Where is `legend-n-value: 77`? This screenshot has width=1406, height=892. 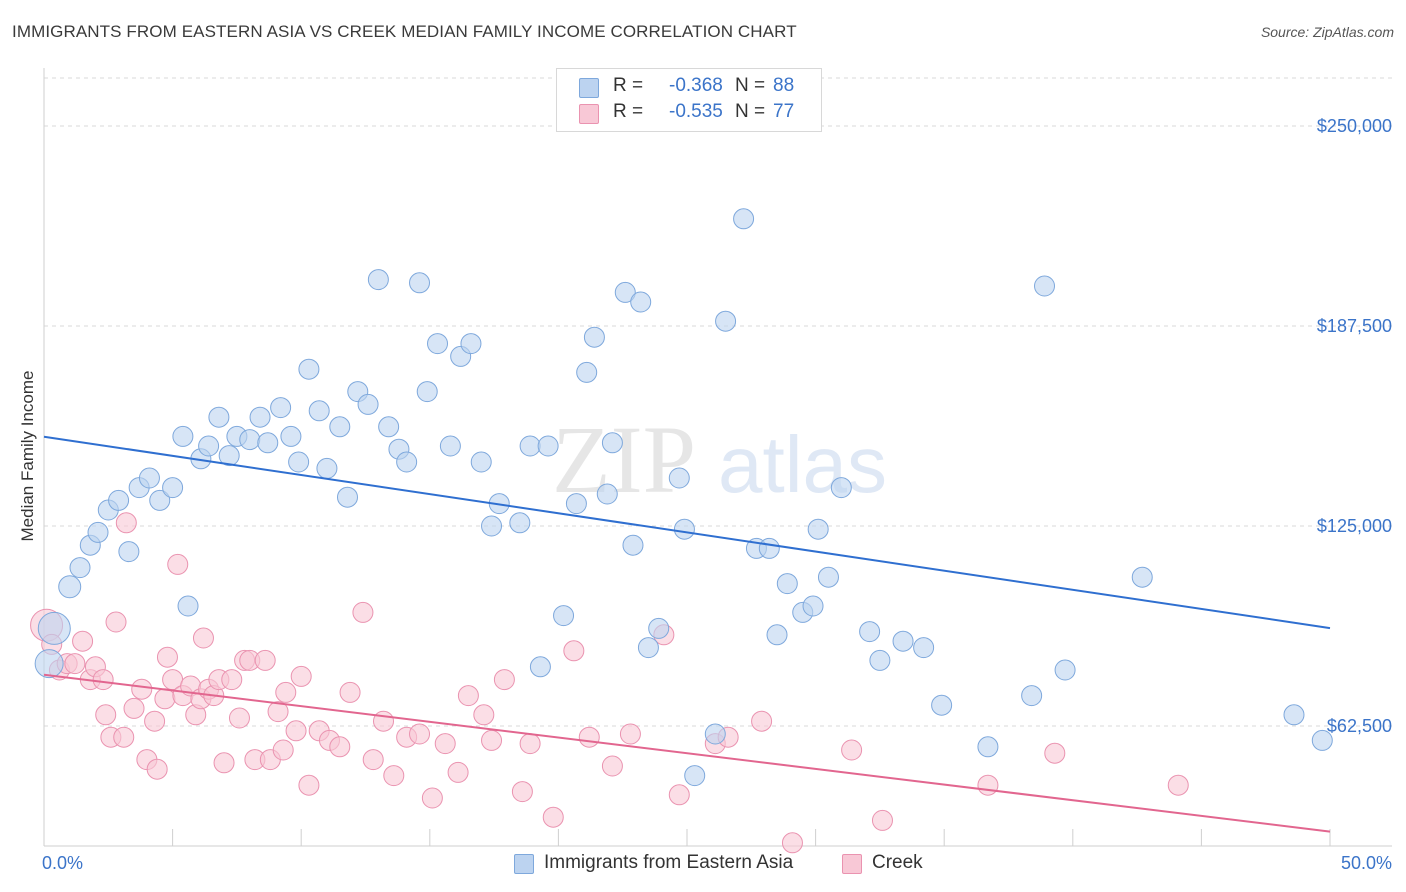
legend-n-value: 77 is located at coordinates (784, 111).